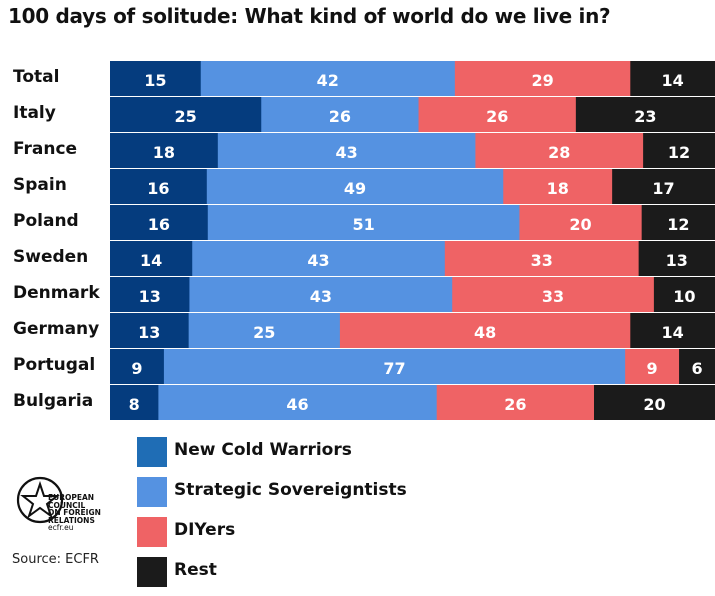 The image size is (715, 596). Describe the element at coordinates (558, 186) in the screenshot. I see `bar-spain-diyers` at that location.